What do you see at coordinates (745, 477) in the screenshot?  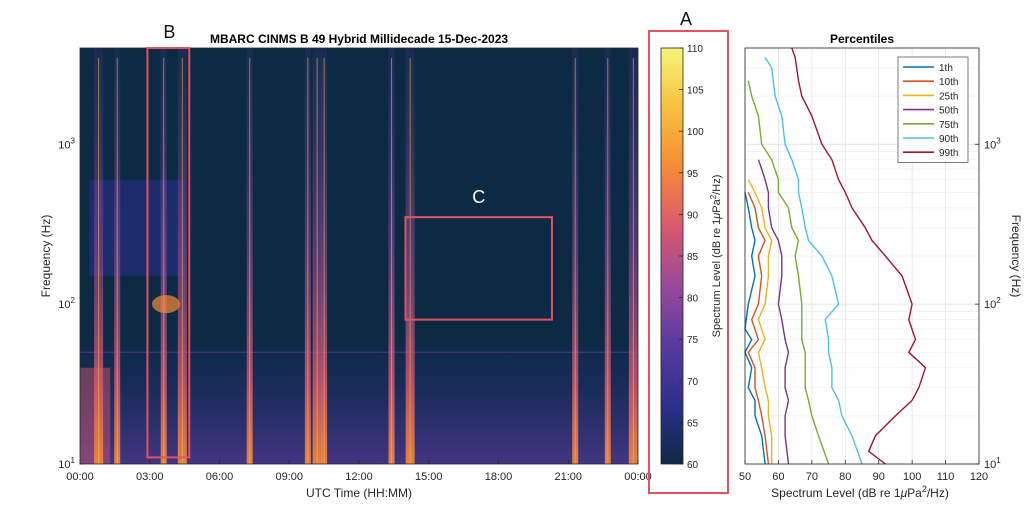 I see `x-tick-label: 50` at bounding box center [745, 477].